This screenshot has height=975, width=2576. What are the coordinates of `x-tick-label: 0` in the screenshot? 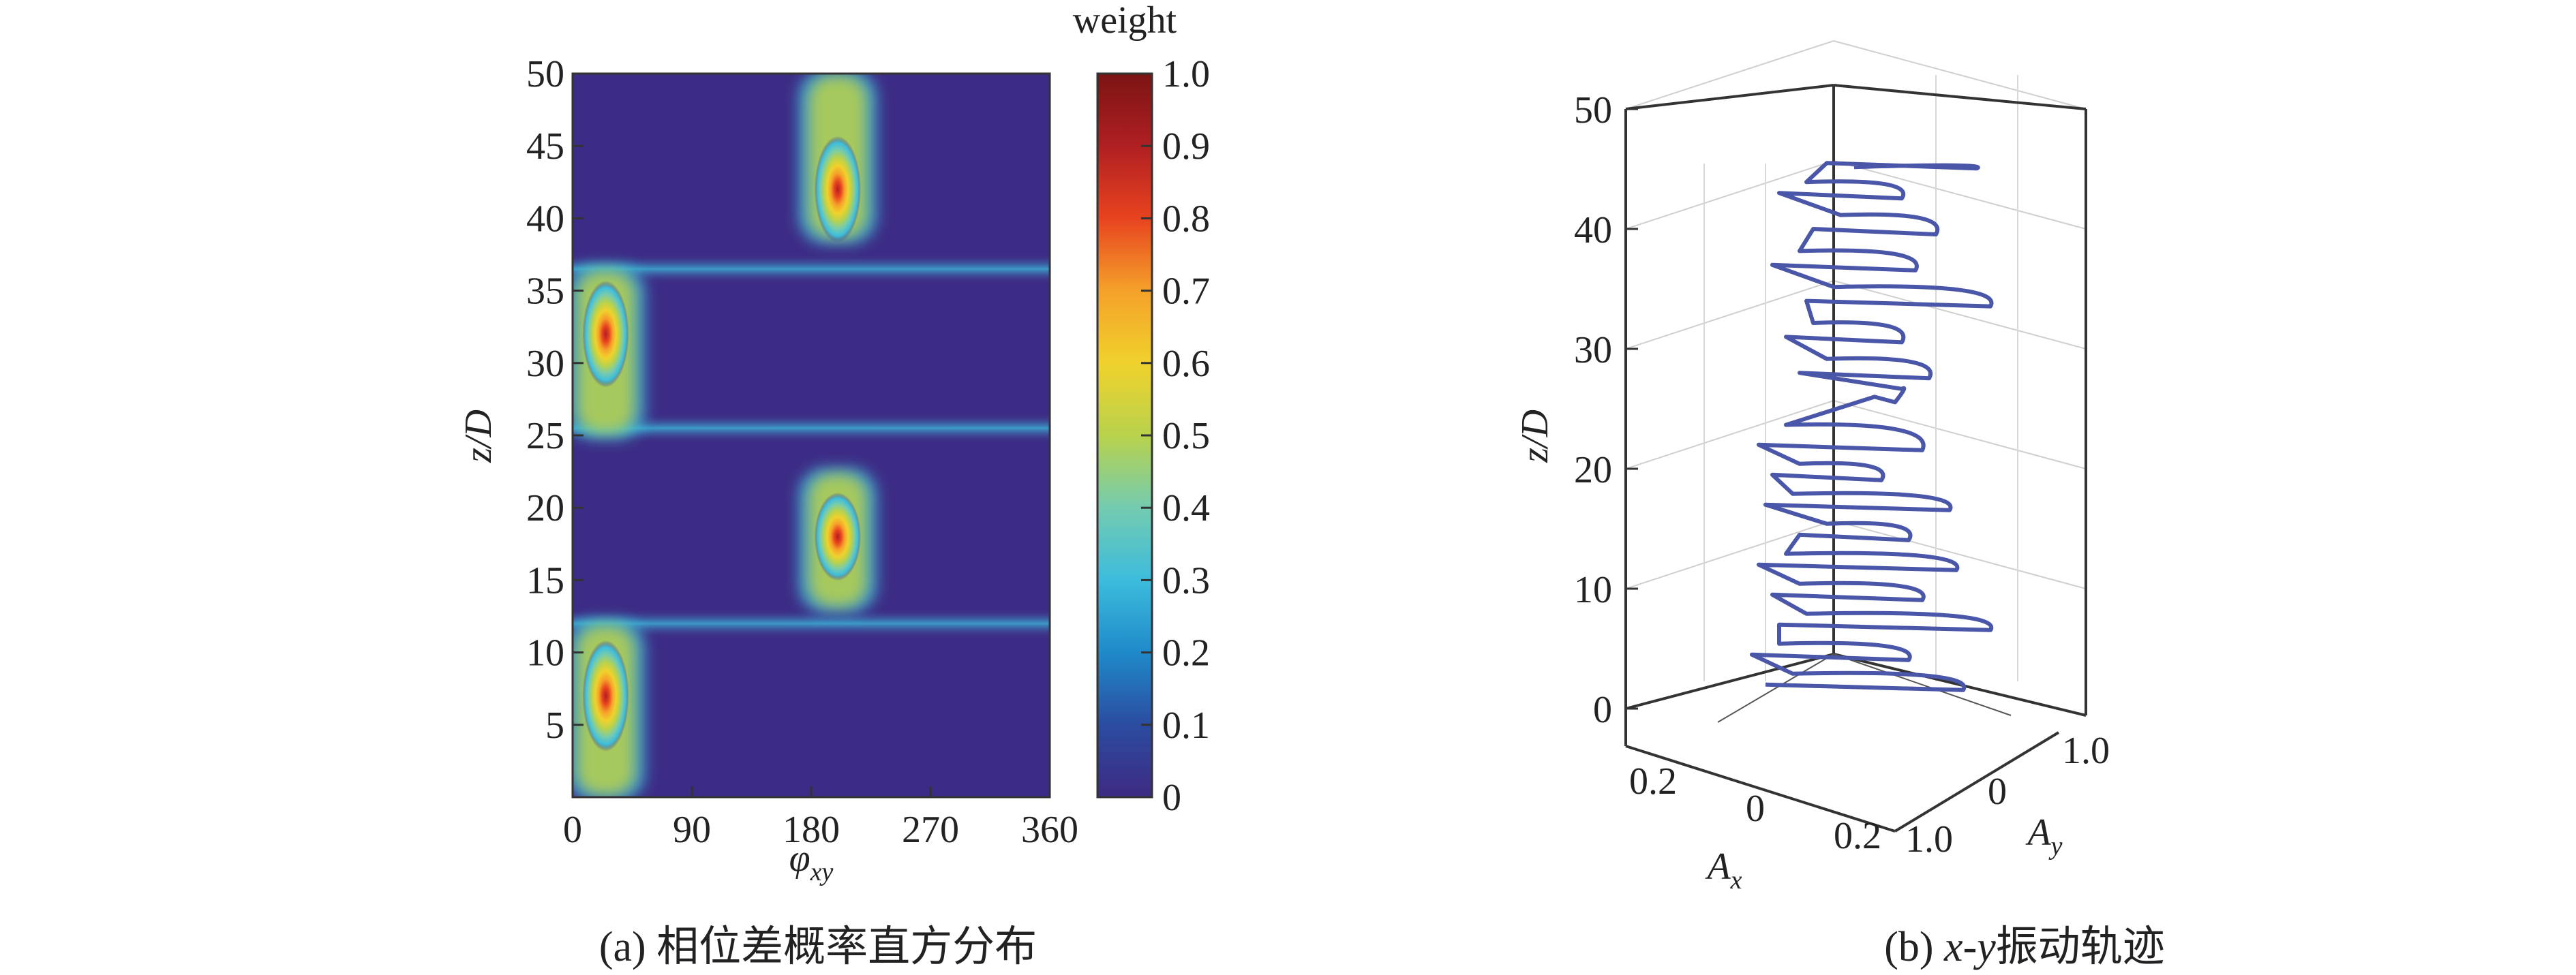 It's located at (572, 830).